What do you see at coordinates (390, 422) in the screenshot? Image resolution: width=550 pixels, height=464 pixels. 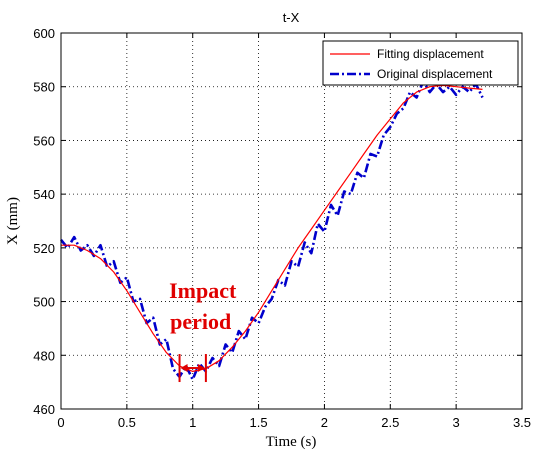 I see `x-tick-label: 2.5` at bounding box center [390, 422].